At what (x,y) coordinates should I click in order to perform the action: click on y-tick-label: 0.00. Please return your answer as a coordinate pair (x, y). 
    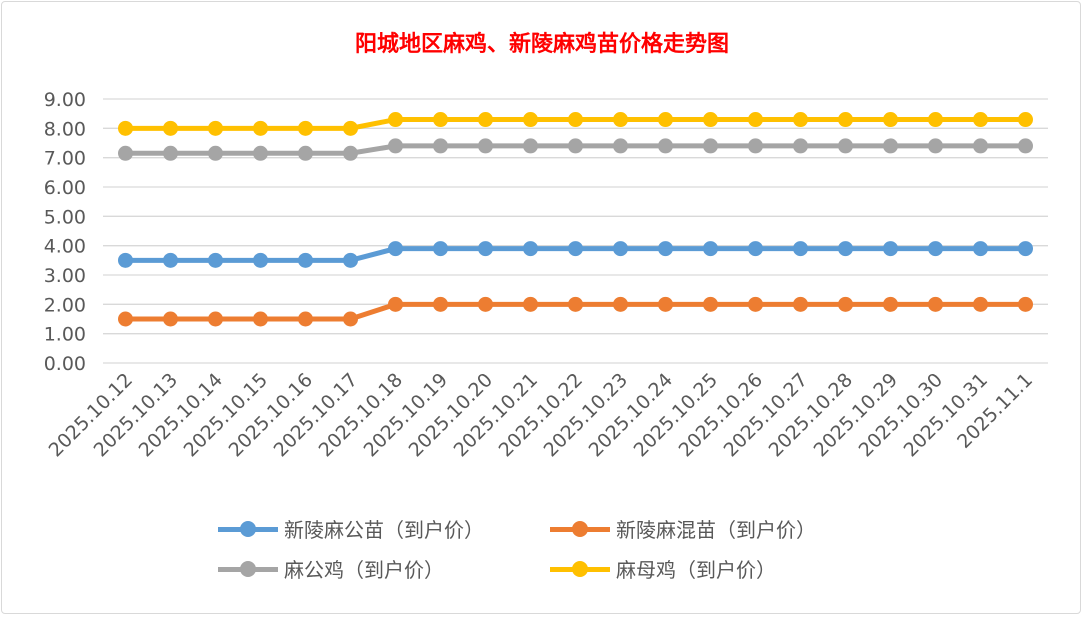
    Looking at the image, I should click on (65, 364).